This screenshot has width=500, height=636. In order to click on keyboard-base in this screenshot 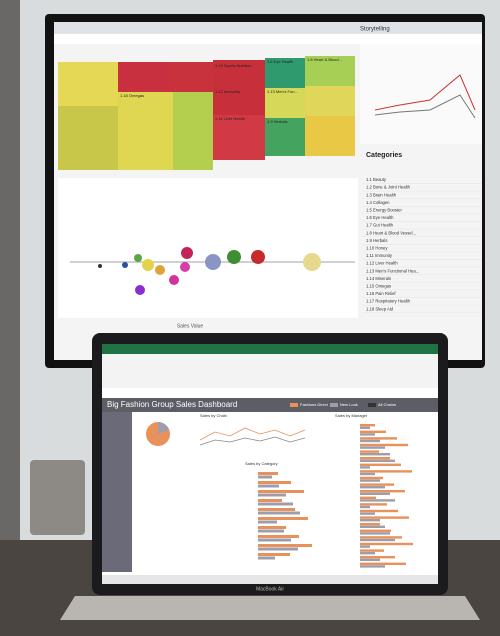, I will do `click(270, 608)`.